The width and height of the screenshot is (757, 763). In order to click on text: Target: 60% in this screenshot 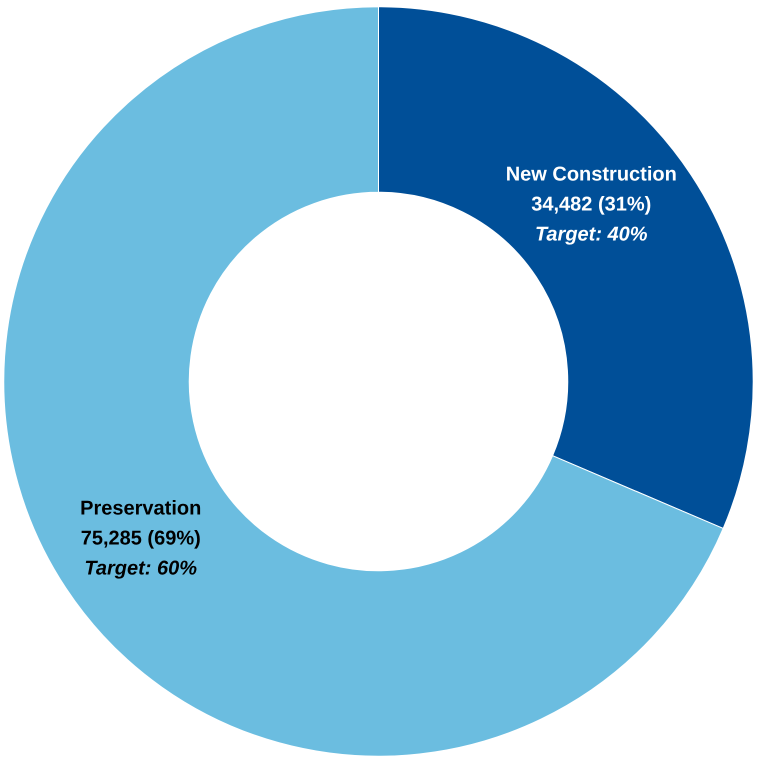, I will do `click(141, 569)`.